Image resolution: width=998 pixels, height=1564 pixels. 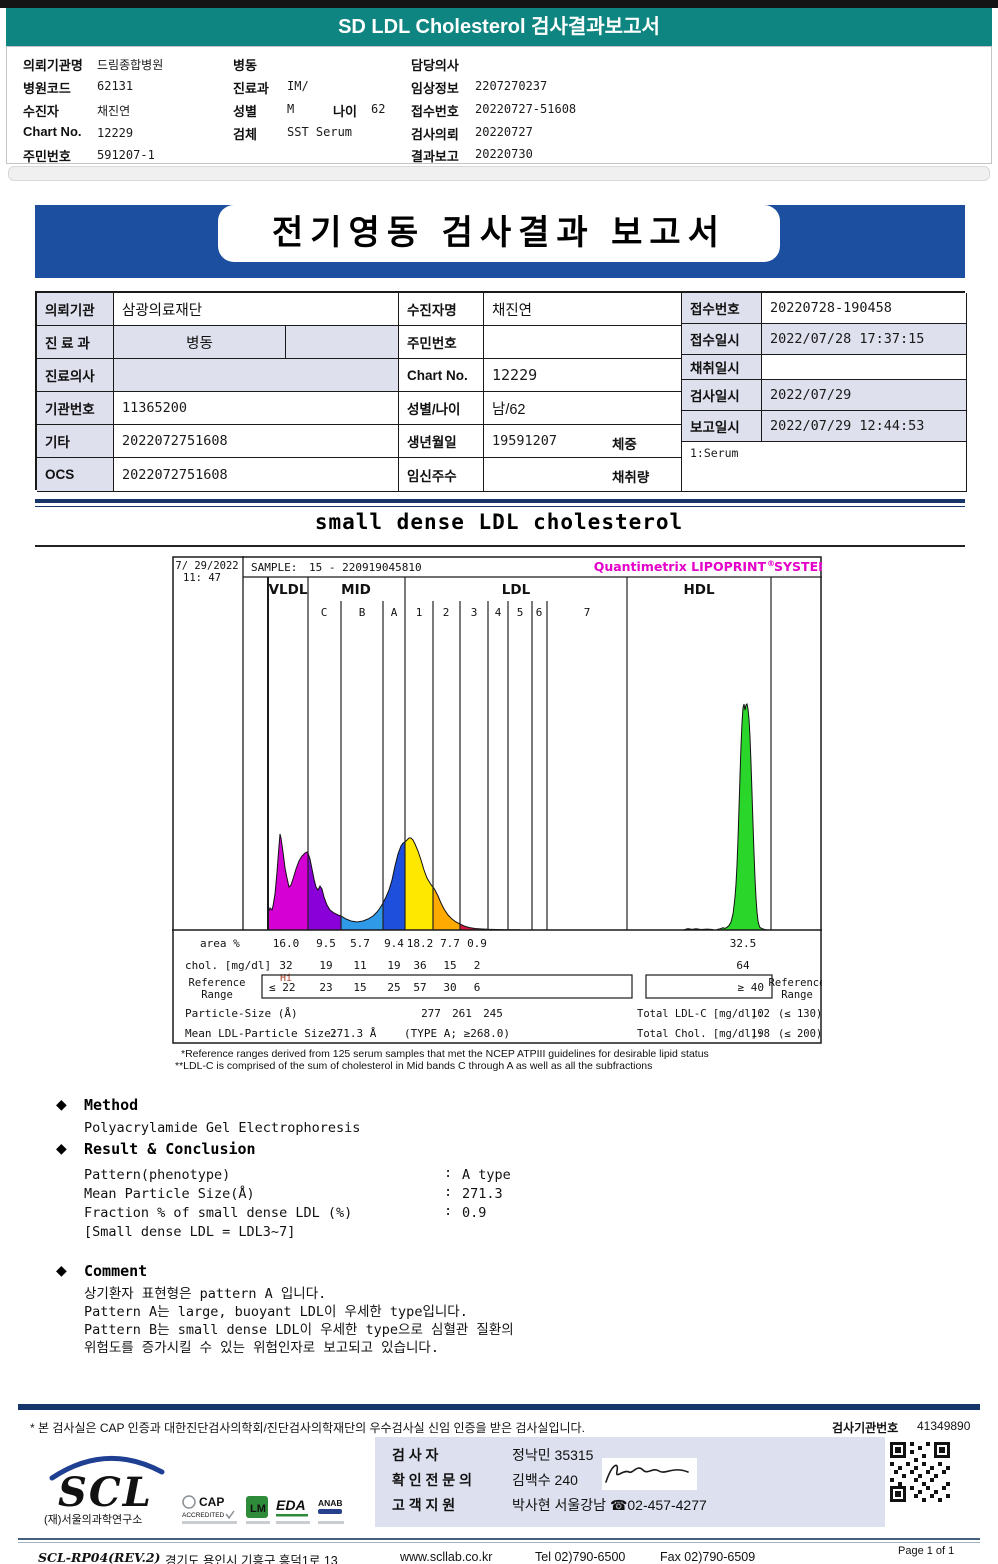 What do you see at coordinates (500, 506) in the screenshot?
I see `rule-thin` at bounding box center [500, 506].